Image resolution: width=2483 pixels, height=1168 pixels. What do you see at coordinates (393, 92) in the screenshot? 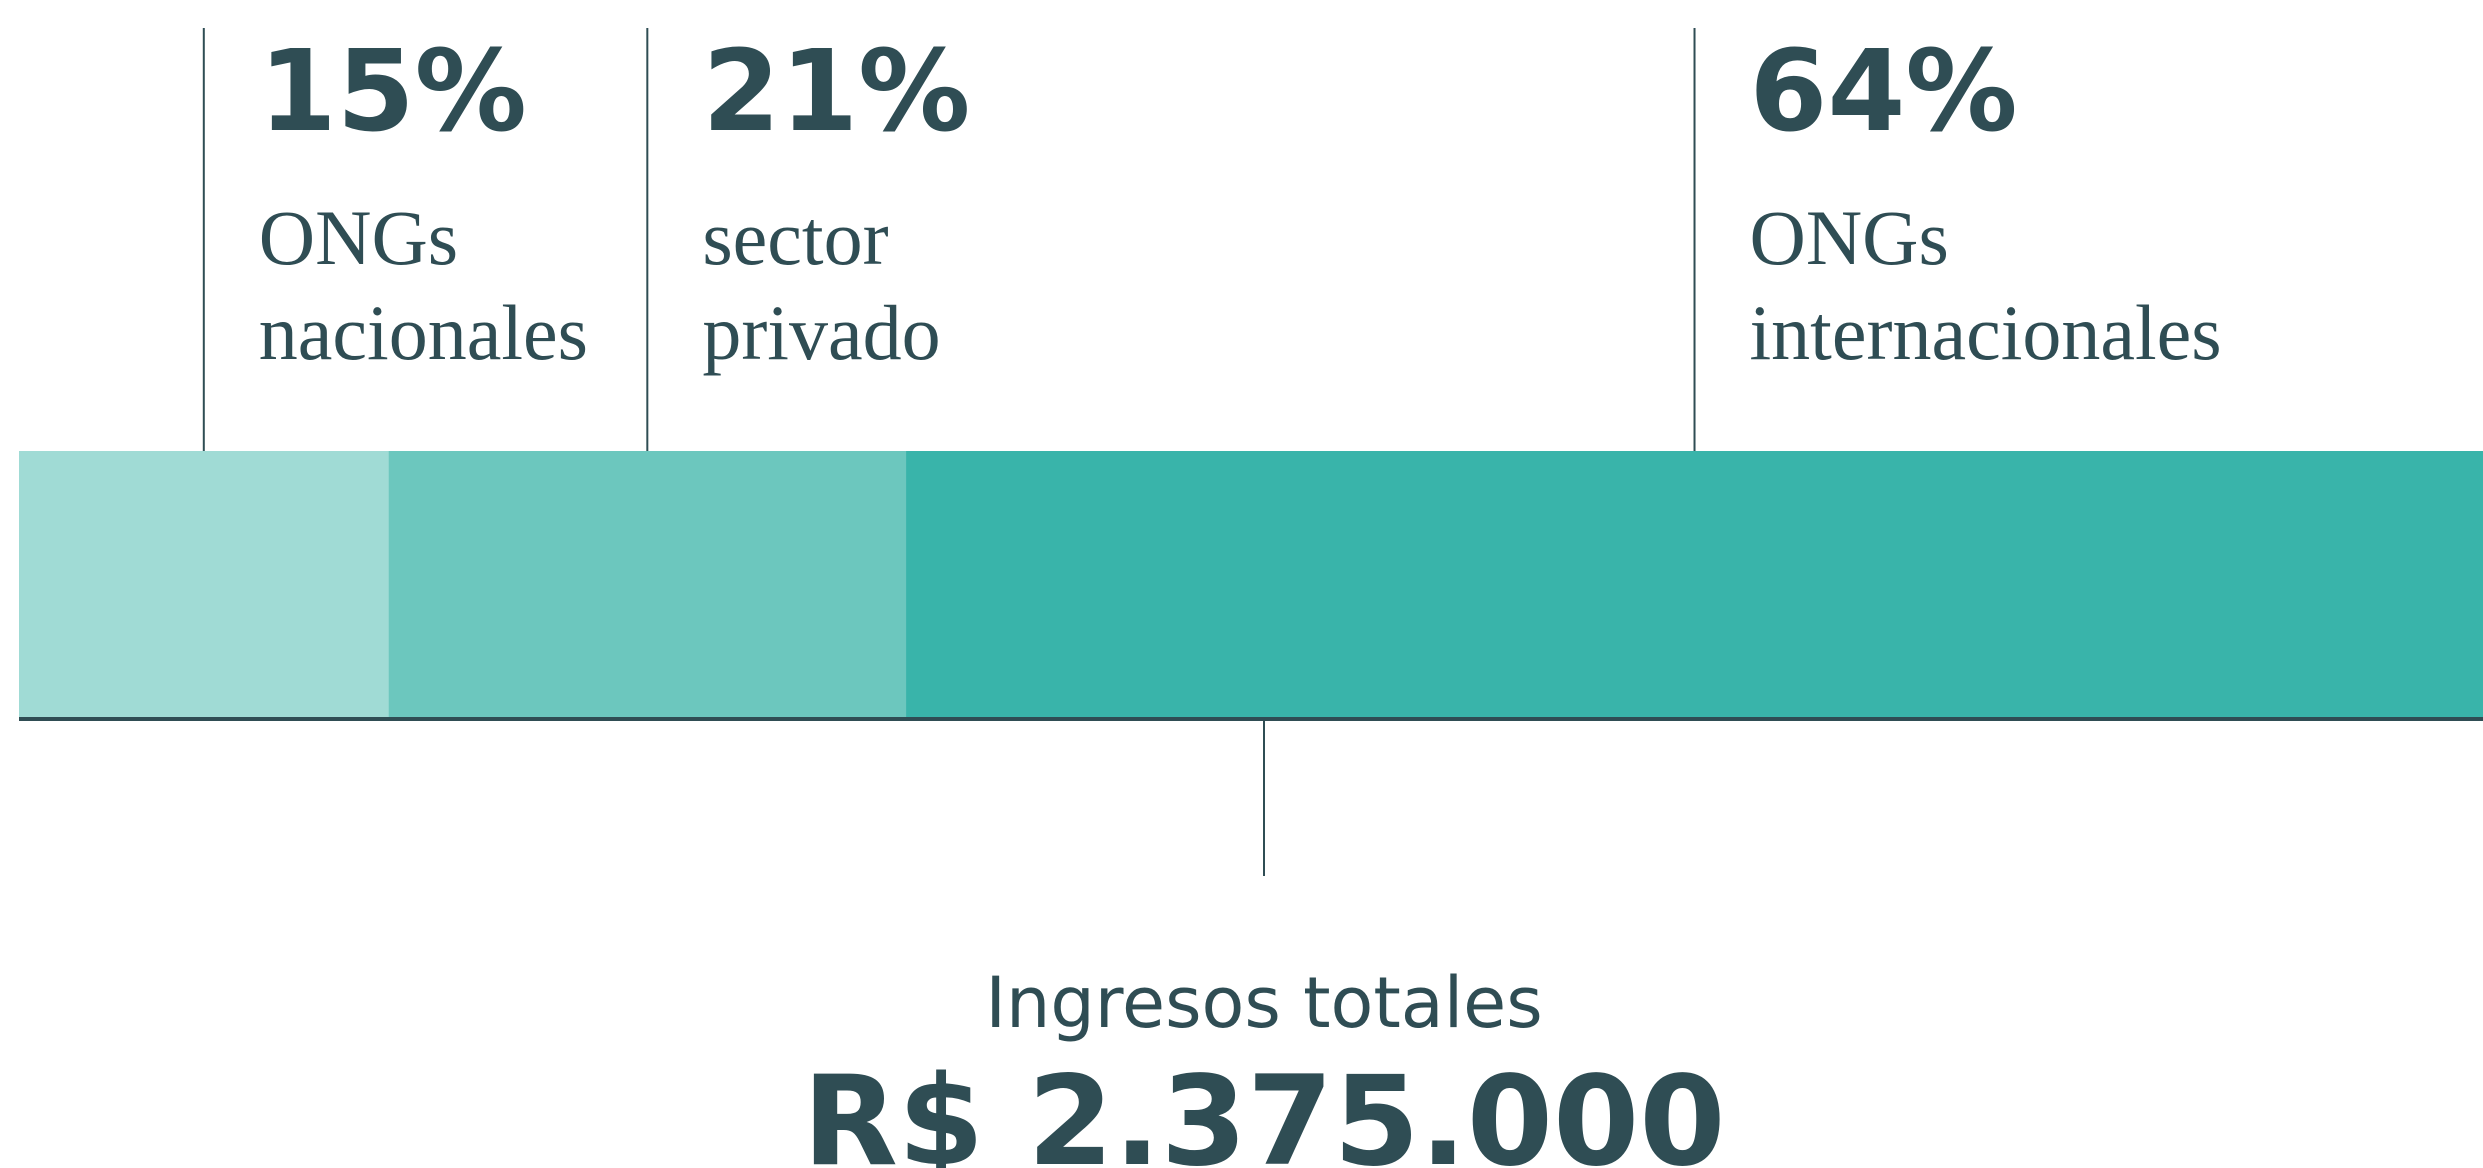
I see `value-label: 15%` at bounding box center [393, 92].